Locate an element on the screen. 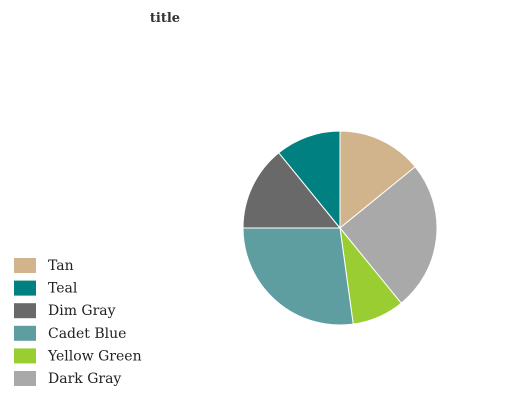 The width and height of the screenshot is (532, 400). pie-slice-cadet-blue is located at coordinates (298, 276).